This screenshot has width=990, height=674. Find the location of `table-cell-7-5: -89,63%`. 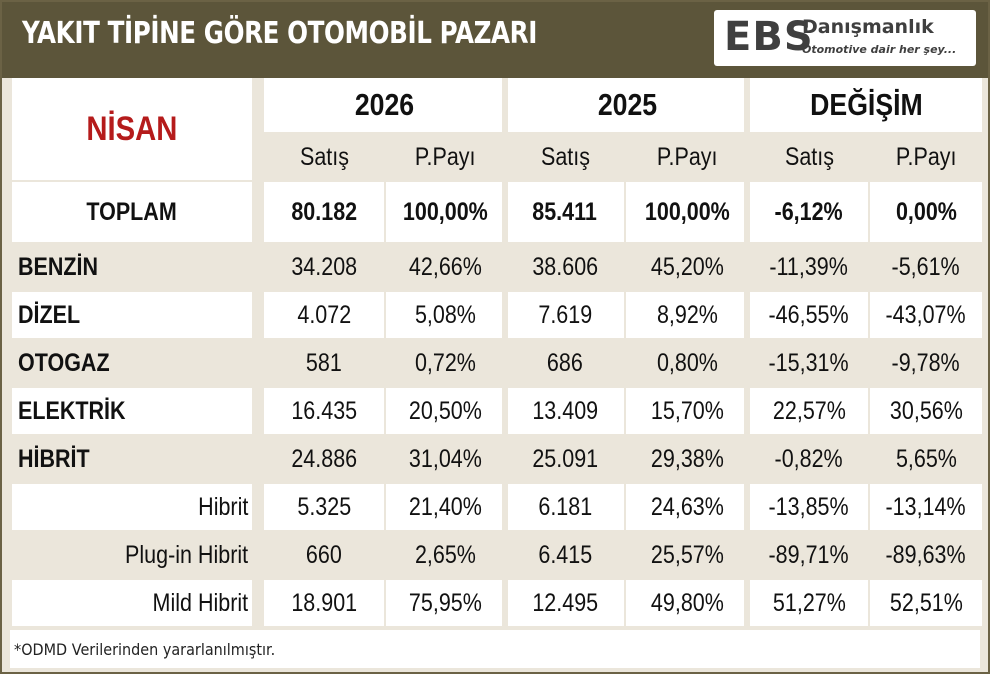

table-cell-7-5: -89,63% is located at coordinates (926, 555).